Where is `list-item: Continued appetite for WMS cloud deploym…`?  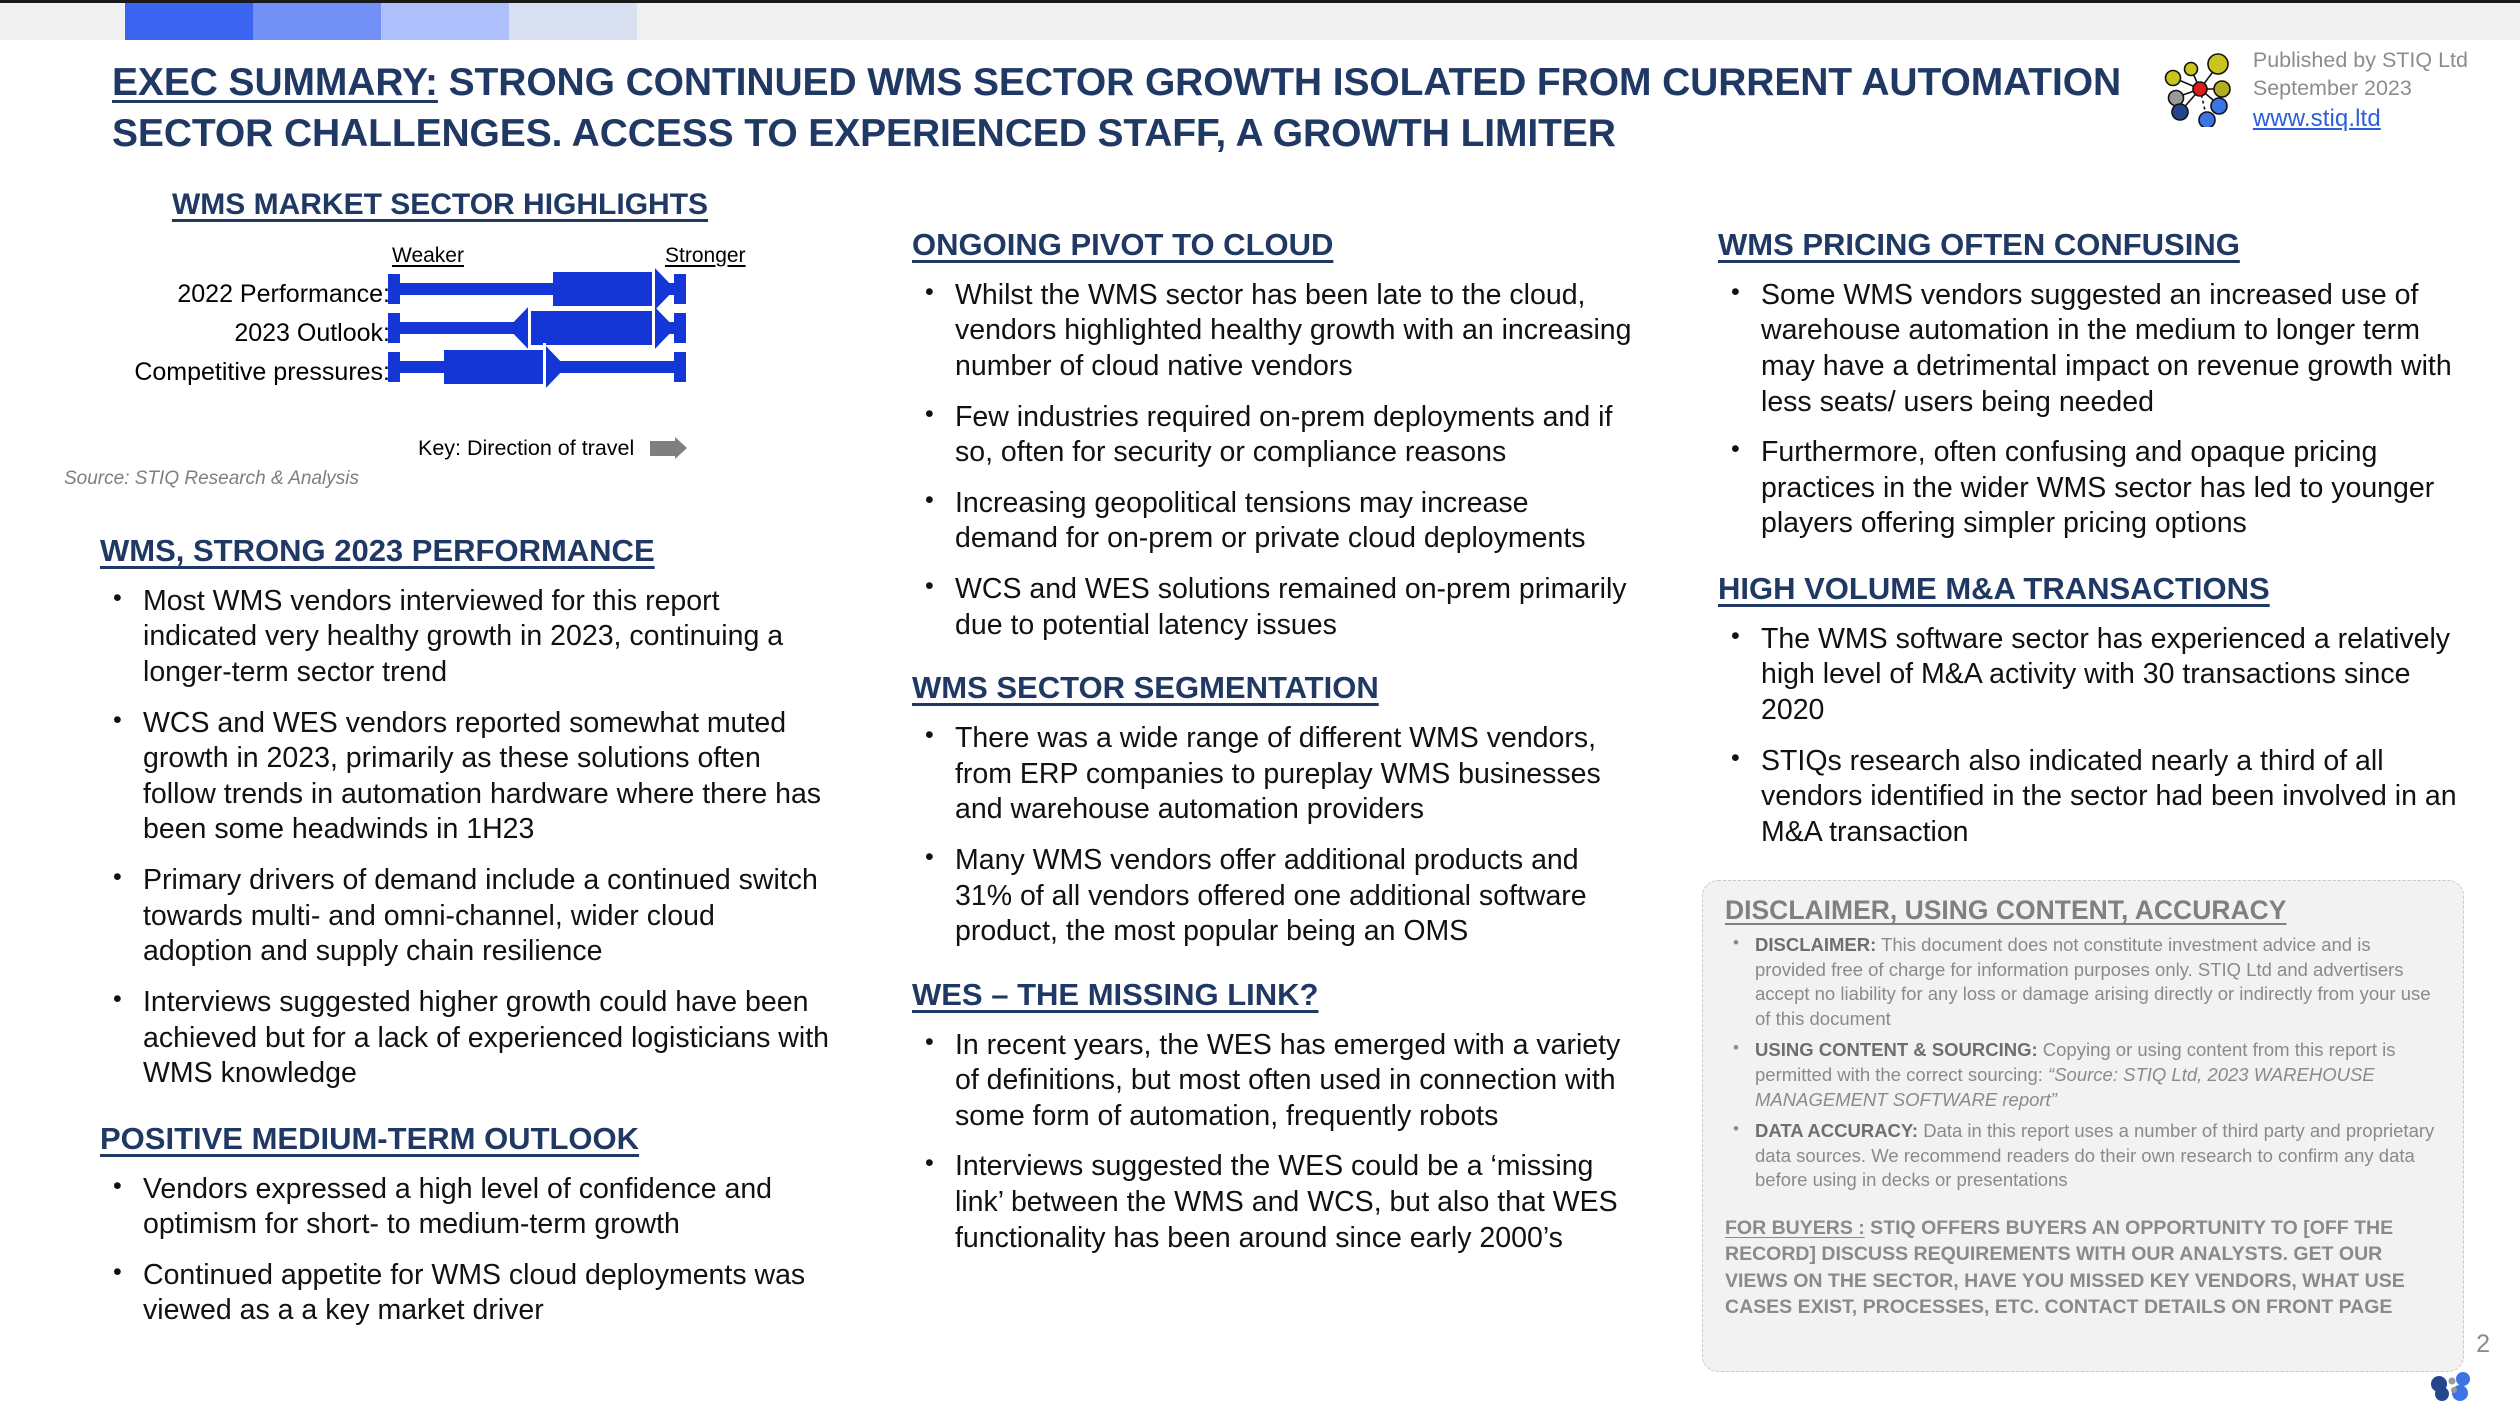
list-item: Continued appetite for WMS cloud deploym… is located at coordinates (465, 1293).